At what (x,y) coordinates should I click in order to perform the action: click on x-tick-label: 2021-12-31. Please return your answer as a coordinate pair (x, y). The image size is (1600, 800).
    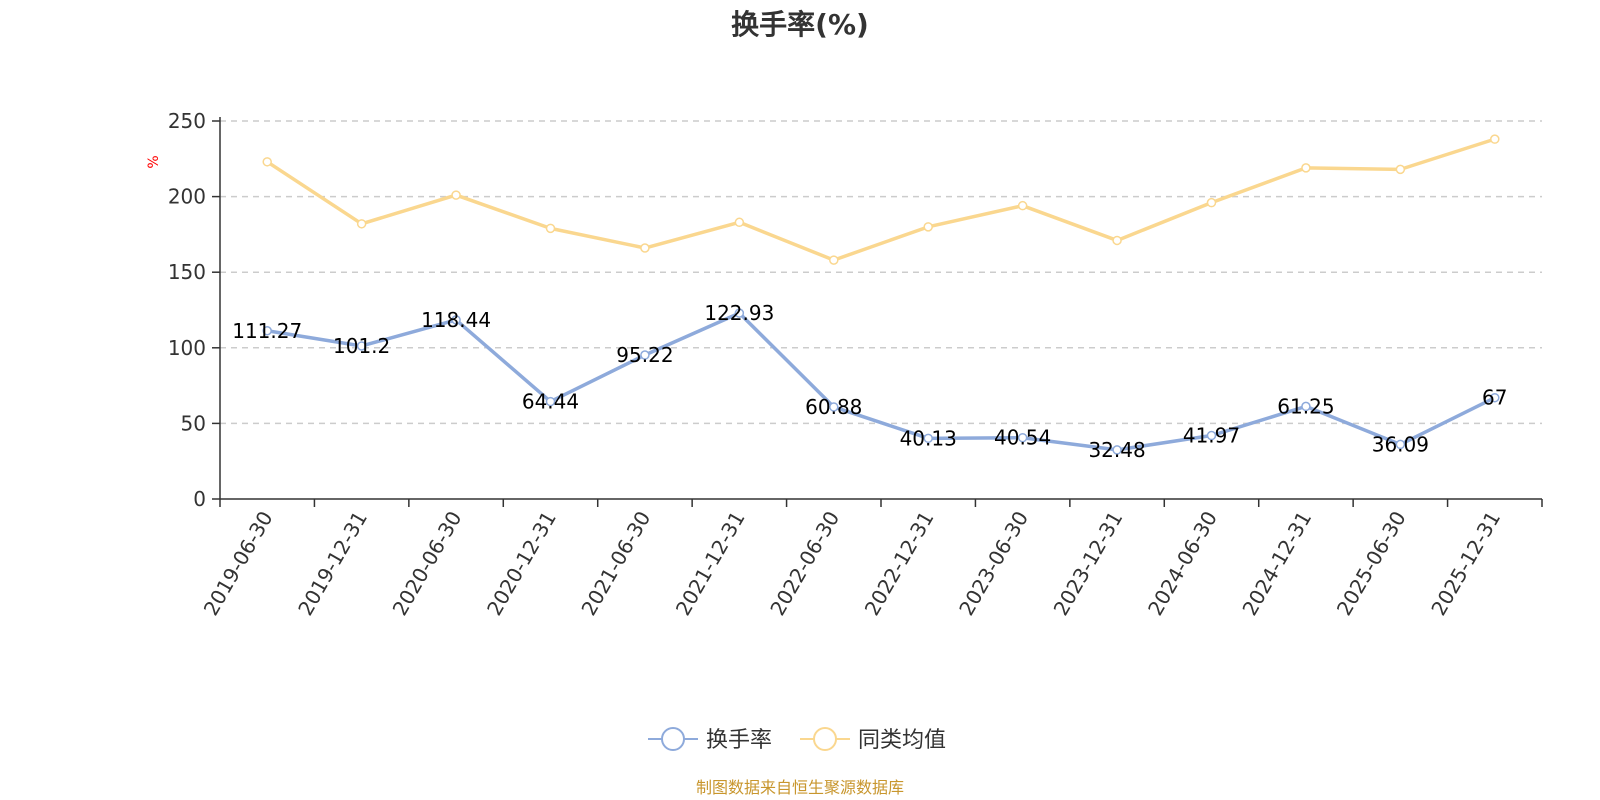
    Looking at the image, I should click on (710, 563).